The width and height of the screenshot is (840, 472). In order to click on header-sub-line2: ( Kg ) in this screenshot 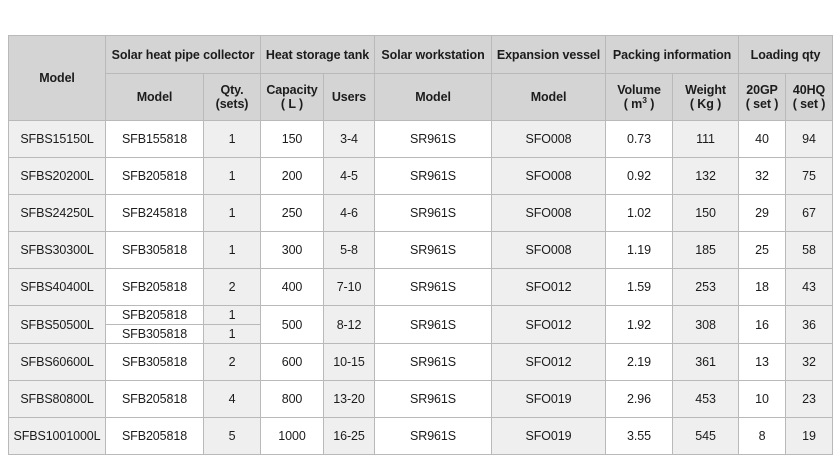, I will do `click(705, 104)`.